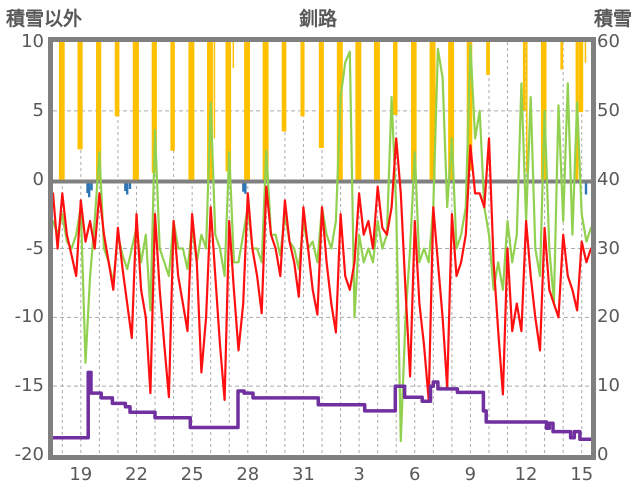 This screenshot has height=501, width=636. I want to click on x-axis-tick-label: 19, so click(81, 474).